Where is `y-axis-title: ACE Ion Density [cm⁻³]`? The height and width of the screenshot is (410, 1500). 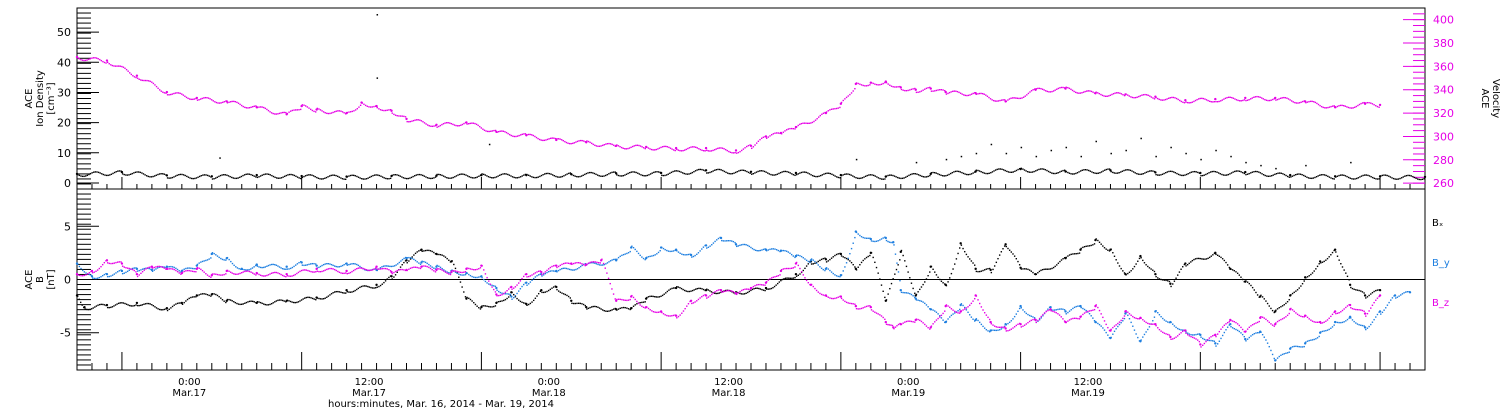 y-axis-title: ACE Ion Density [cm⁻³] is located at coordinates (40, 98).